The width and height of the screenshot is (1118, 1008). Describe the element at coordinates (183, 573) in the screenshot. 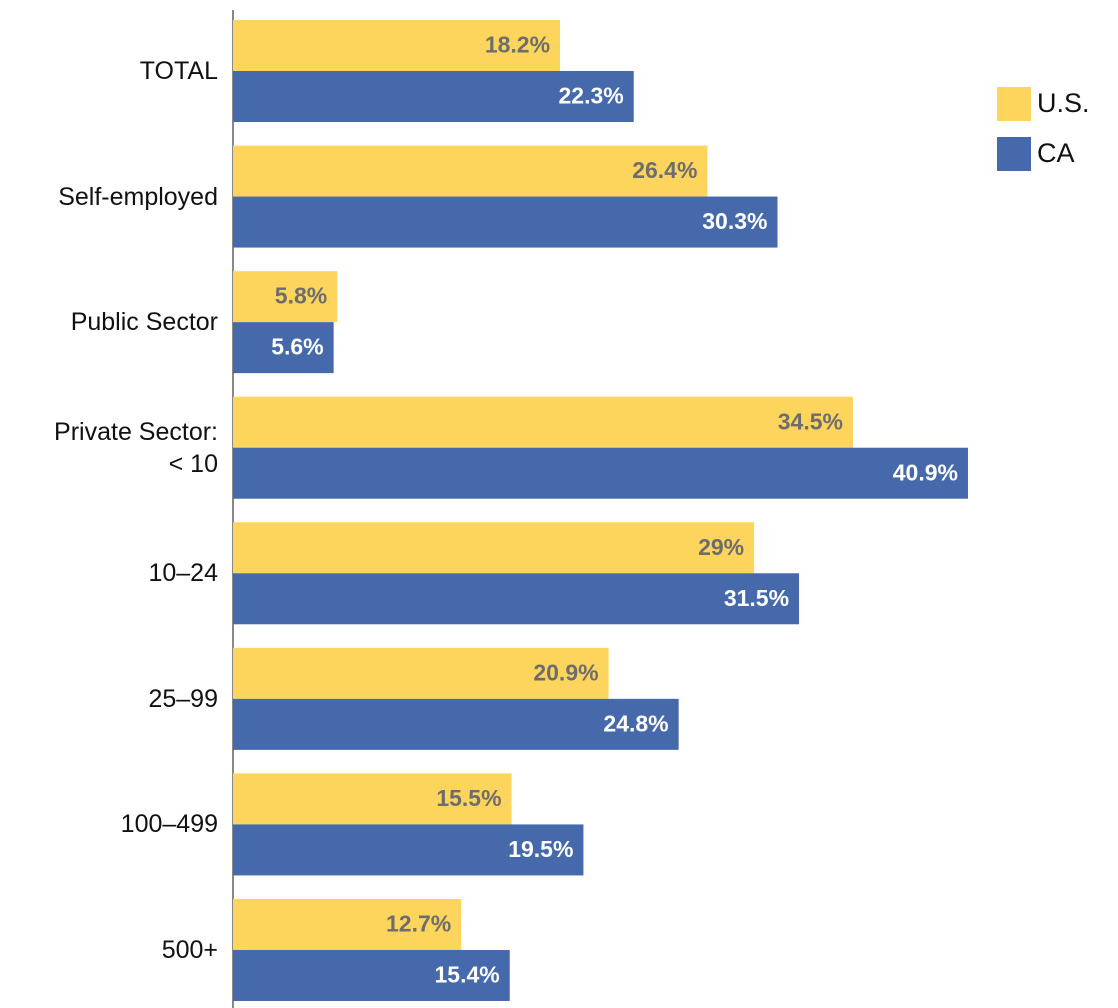

I see `category-label: 10–24` at that location.